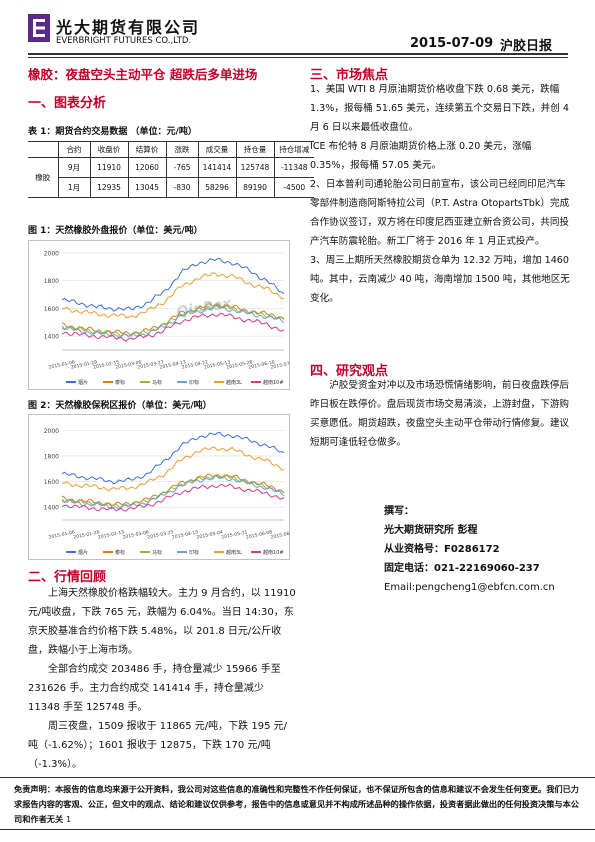 The image size is (595, 842). Describe the element at coordinates (217, 167) in the screenshot. I see `table-cell: 141414` at that location.